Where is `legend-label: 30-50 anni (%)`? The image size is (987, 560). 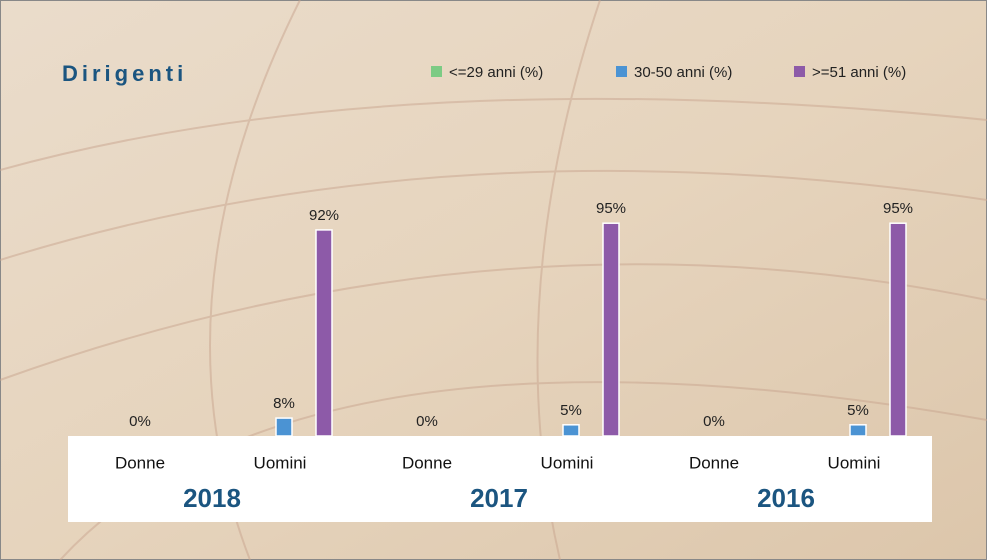
legend-label: 30-50 anni (%) is located at coordinates (683, 72).